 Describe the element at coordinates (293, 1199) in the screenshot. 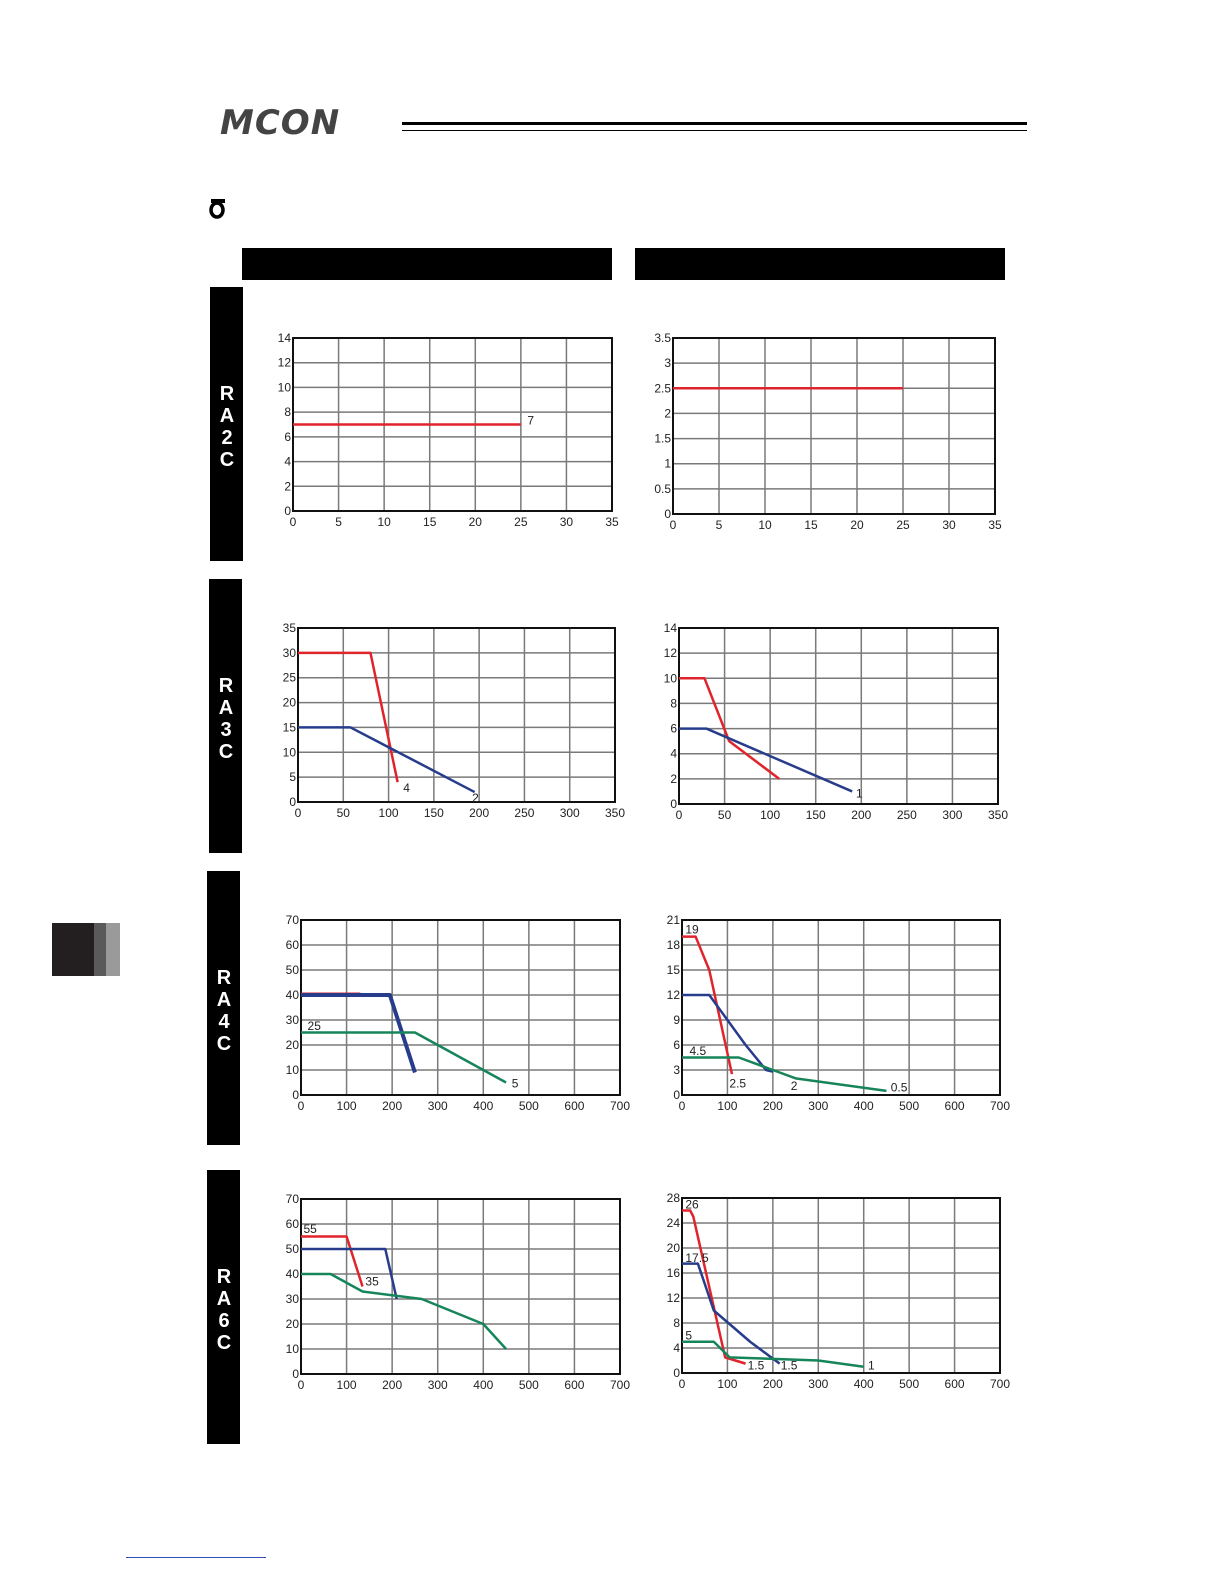

I see `y-tick-label: 70` at that location.